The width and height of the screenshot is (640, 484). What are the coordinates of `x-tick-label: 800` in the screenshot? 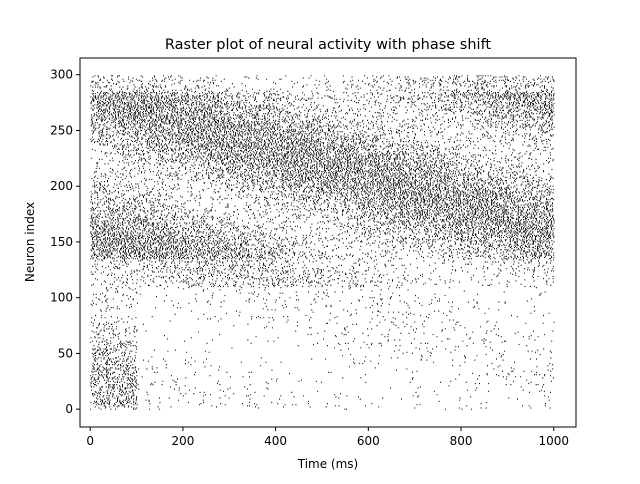 It's located at (461, 441).